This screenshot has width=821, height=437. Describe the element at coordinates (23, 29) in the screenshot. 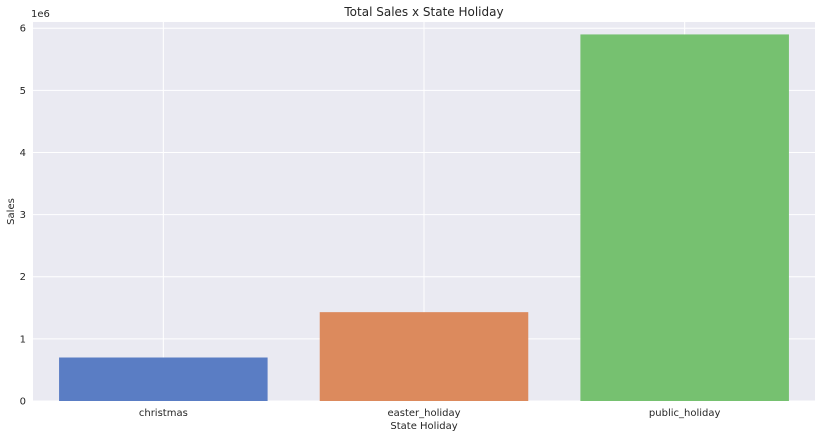

I see `y-tick-label: 6` at that location.